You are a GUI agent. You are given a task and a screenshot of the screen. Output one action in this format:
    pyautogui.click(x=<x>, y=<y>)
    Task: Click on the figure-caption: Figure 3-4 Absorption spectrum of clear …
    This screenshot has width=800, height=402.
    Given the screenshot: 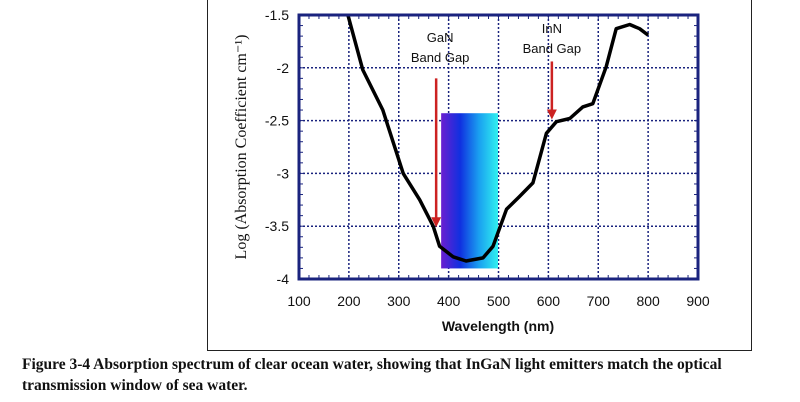 What is the action you would take?
    pyautogui.click(x=372, y=375)
    